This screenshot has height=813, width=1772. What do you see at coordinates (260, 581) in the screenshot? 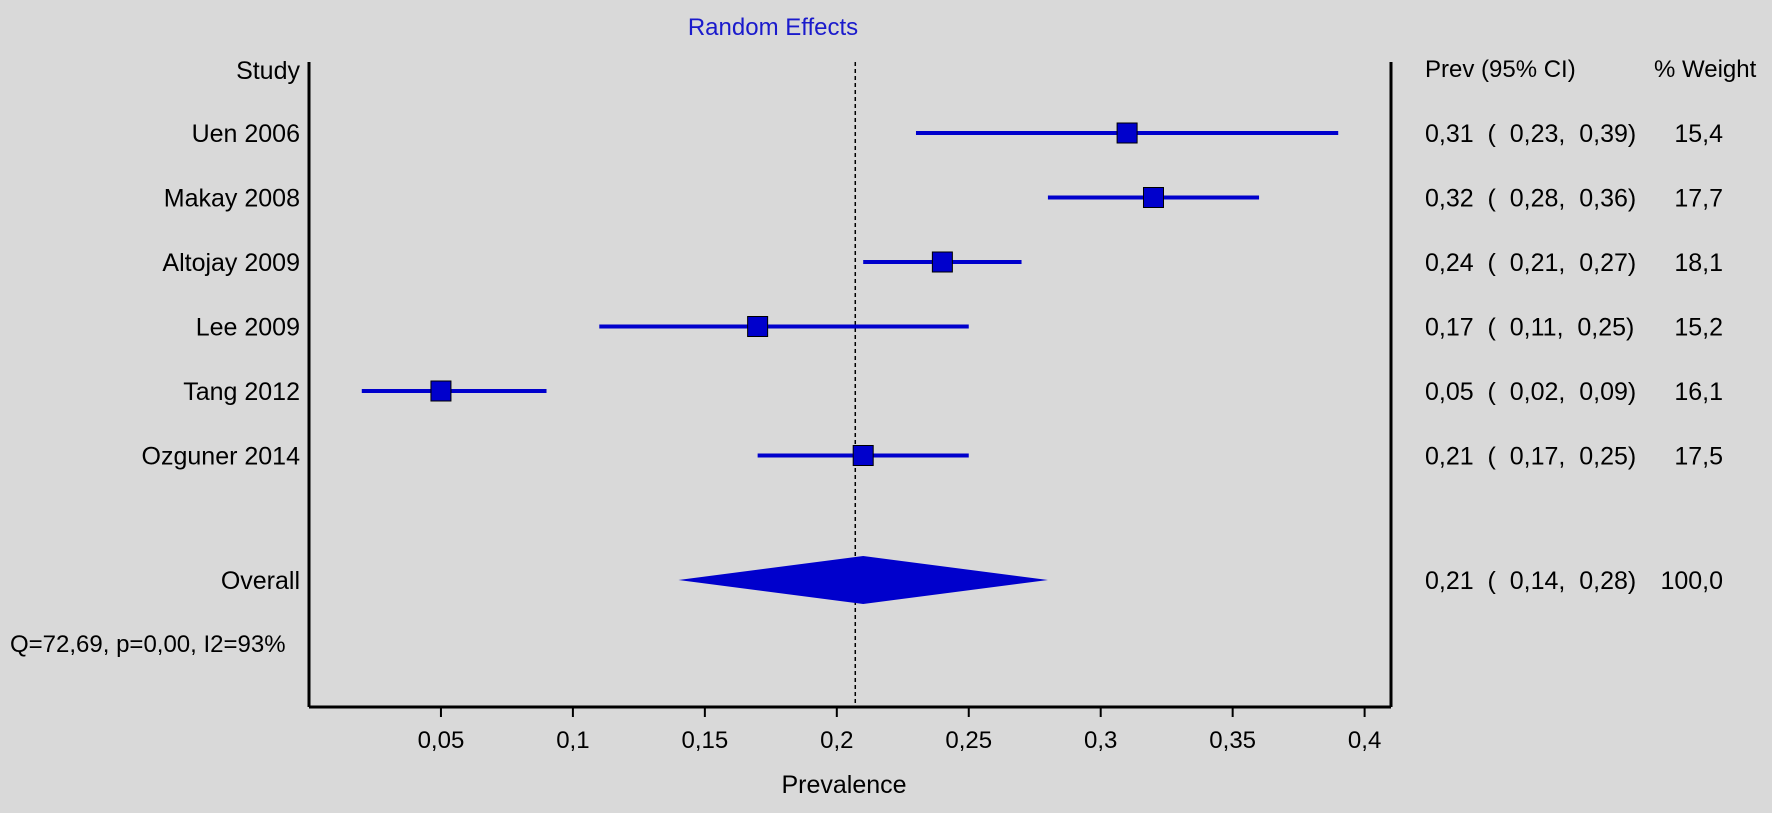
I see `overall-label: Overall` at bounding box center [260, 581].